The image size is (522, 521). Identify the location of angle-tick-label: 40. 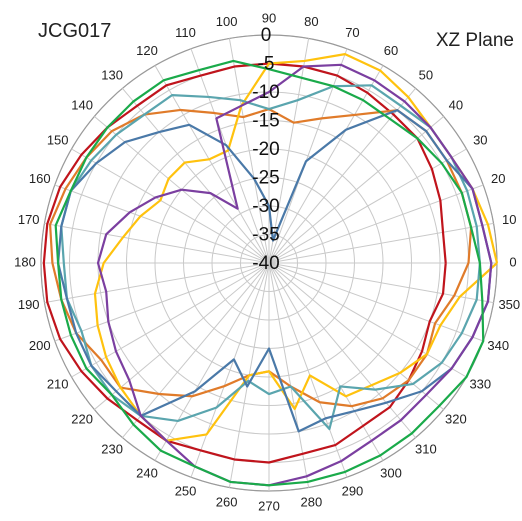
(456, 105).